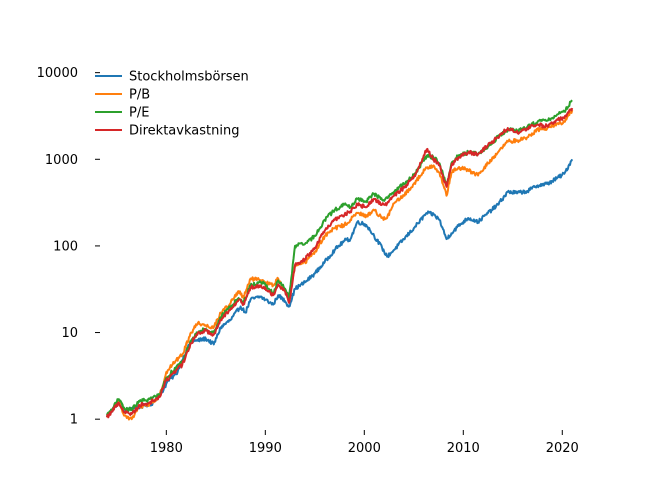  Describe the element at coordinates (139, 113) in the screenshot. I see `legend-label: P/E` at that location.